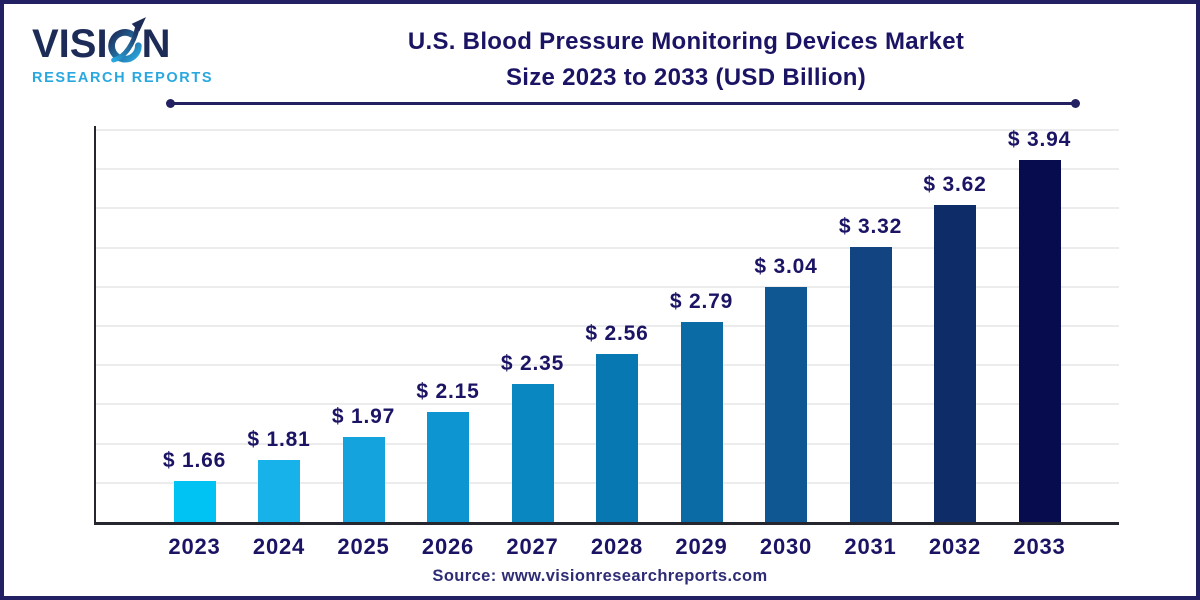 Image resolution: width=1200 pixels, height=600 pixels. What do you see at coordinates (786, 546) in the screenshot?
I see `x-tick-2030: 2030` at bounding box center [786, 546].